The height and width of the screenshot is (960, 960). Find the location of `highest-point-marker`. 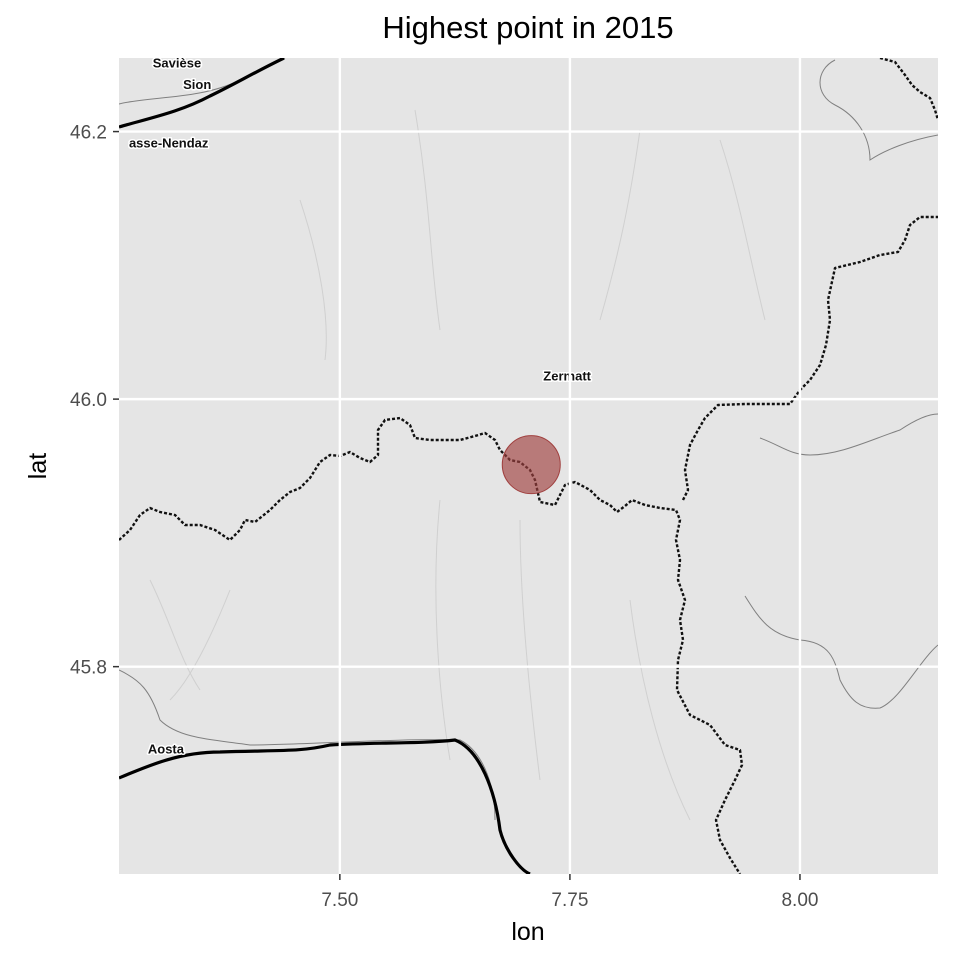

highest-point-marker is located at coordinates (531, 465).